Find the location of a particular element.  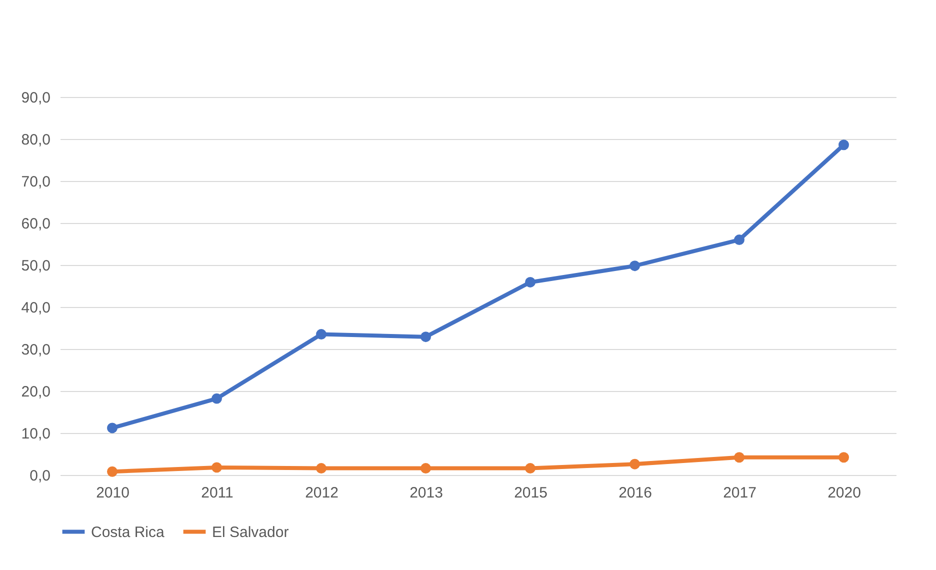

y-tick-label: 60,0 is located at coordinates (35, 224).